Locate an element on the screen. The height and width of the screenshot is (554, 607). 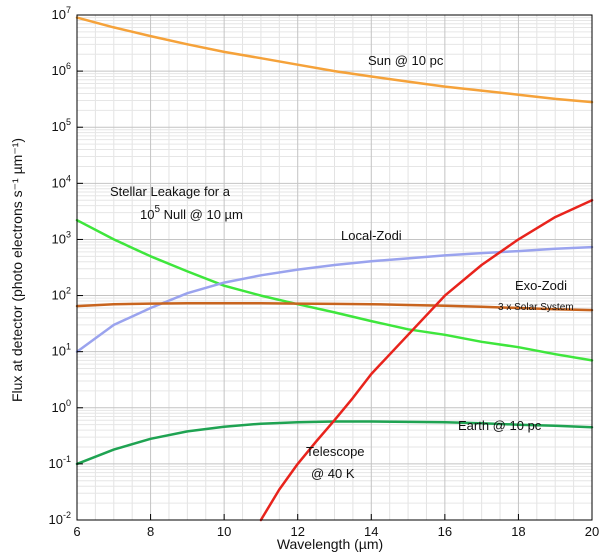
y-tick-label: 10⁷ is located at coordinates (61, 13).